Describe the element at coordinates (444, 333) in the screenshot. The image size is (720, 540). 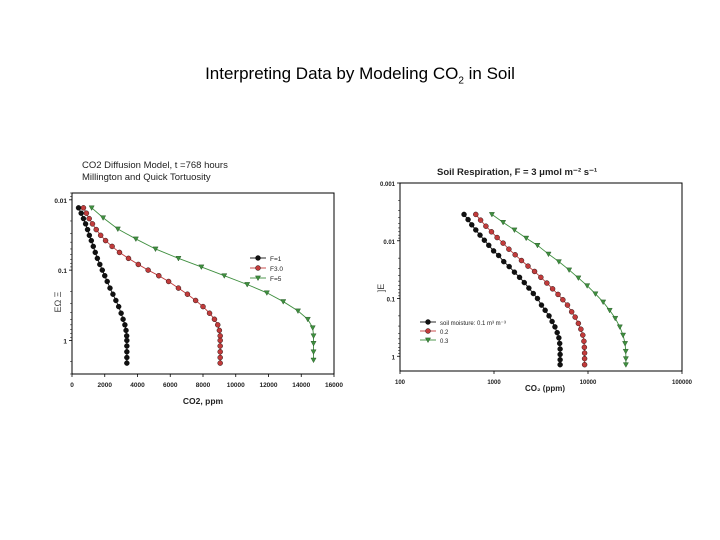
I see `chart-right-legend-label: 0.2` at that location.